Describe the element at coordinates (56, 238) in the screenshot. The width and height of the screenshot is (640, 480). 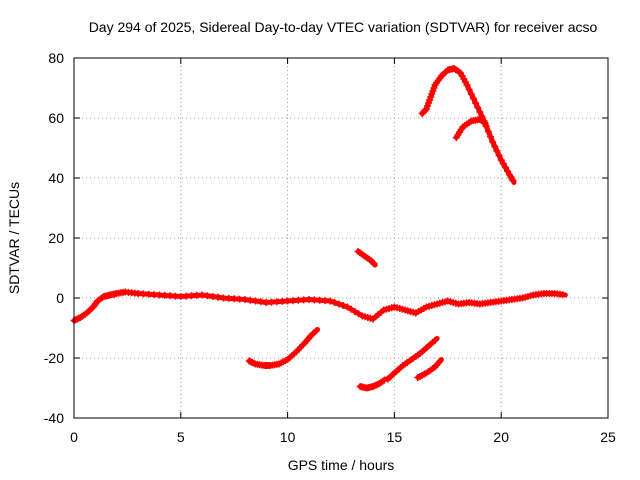
I see `y-tick-label: 20` at that location.